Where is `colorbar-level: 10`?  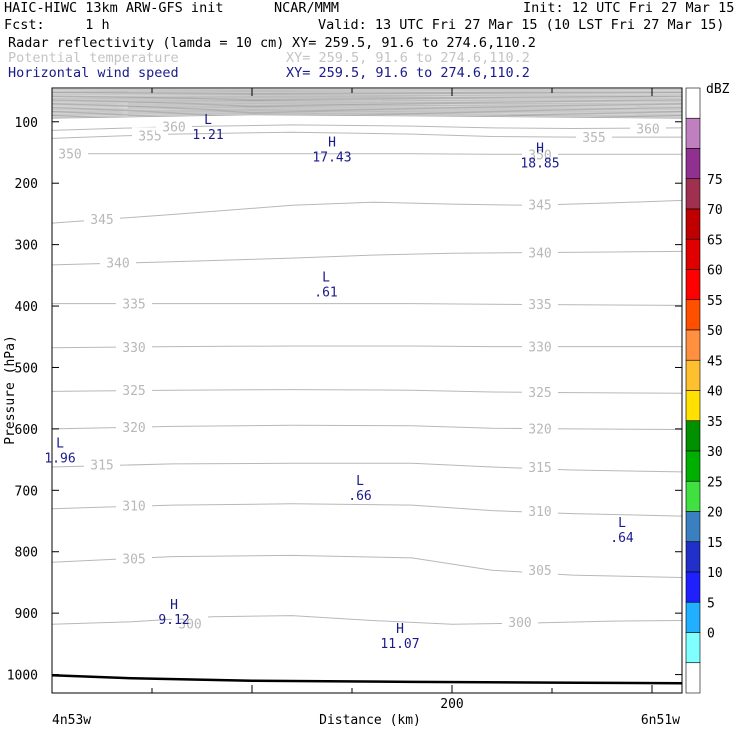 colorbar-level: 10 is located at coordinates (715, 573).